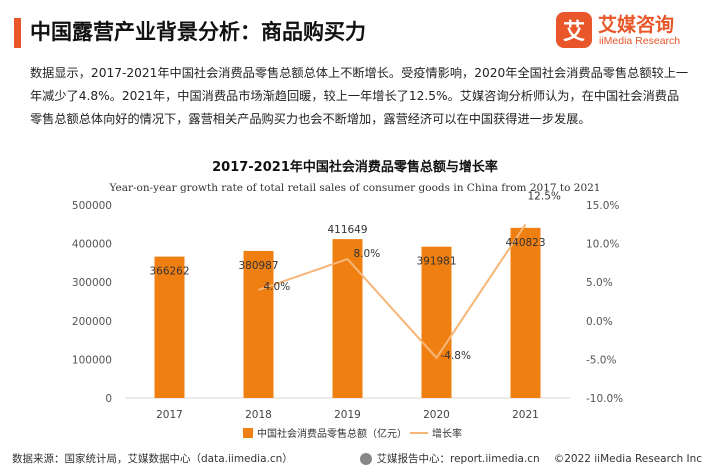 This screenshot has width=710, height=473. I want to click on y-left-tick-label: 200000, so click(92, 322).